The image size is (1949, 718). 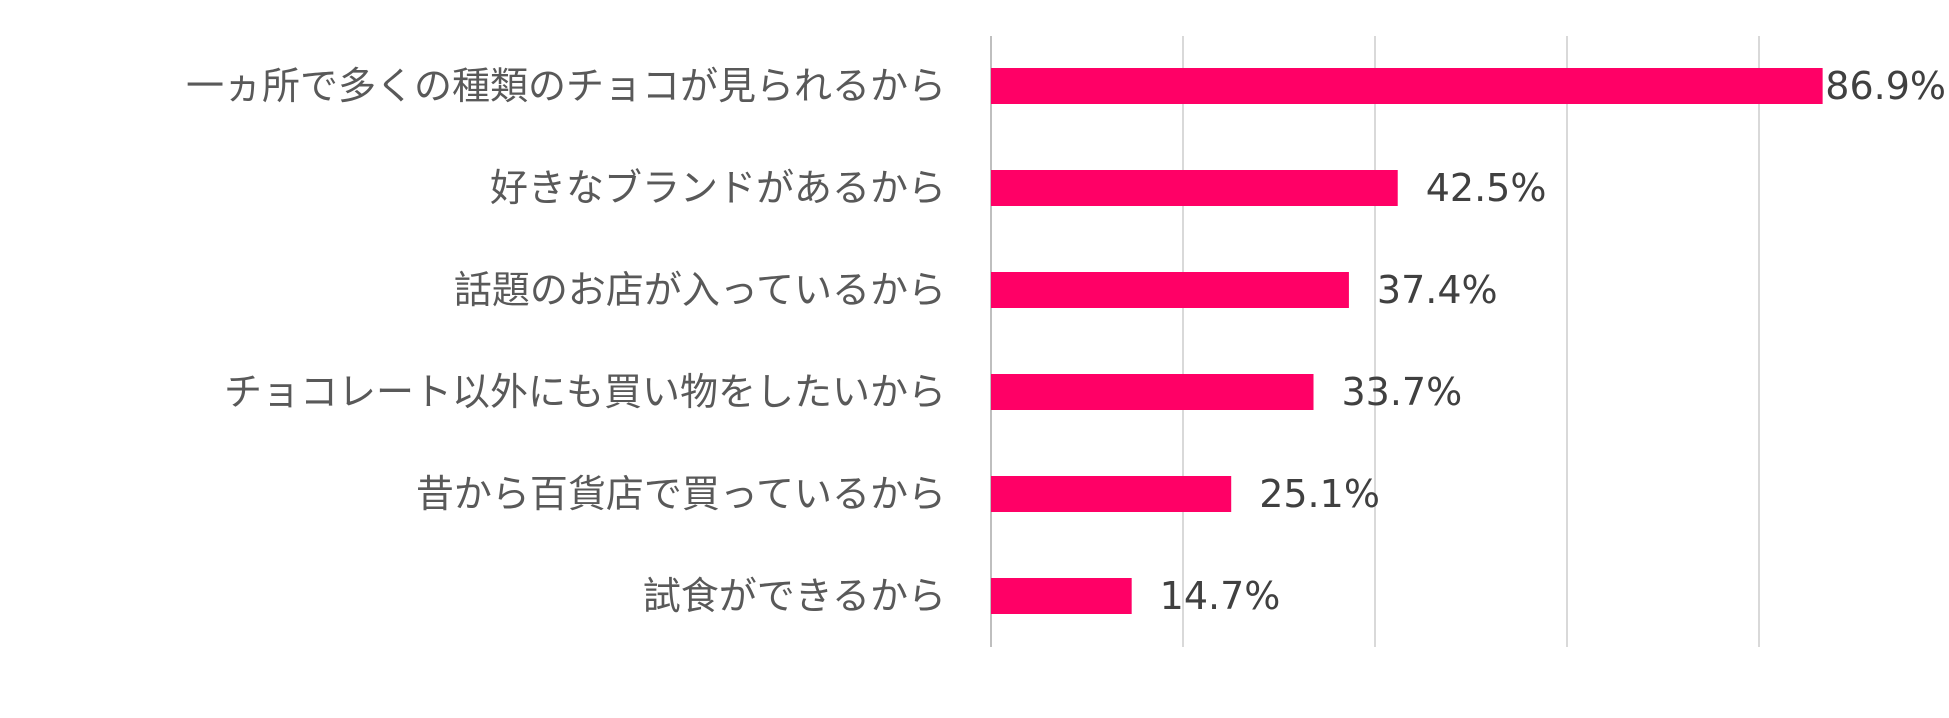 What do you see at coordinates (1319, 494) in the screenshot?
I see `value-label: 25.1%` at bounding box center [1319, 494].